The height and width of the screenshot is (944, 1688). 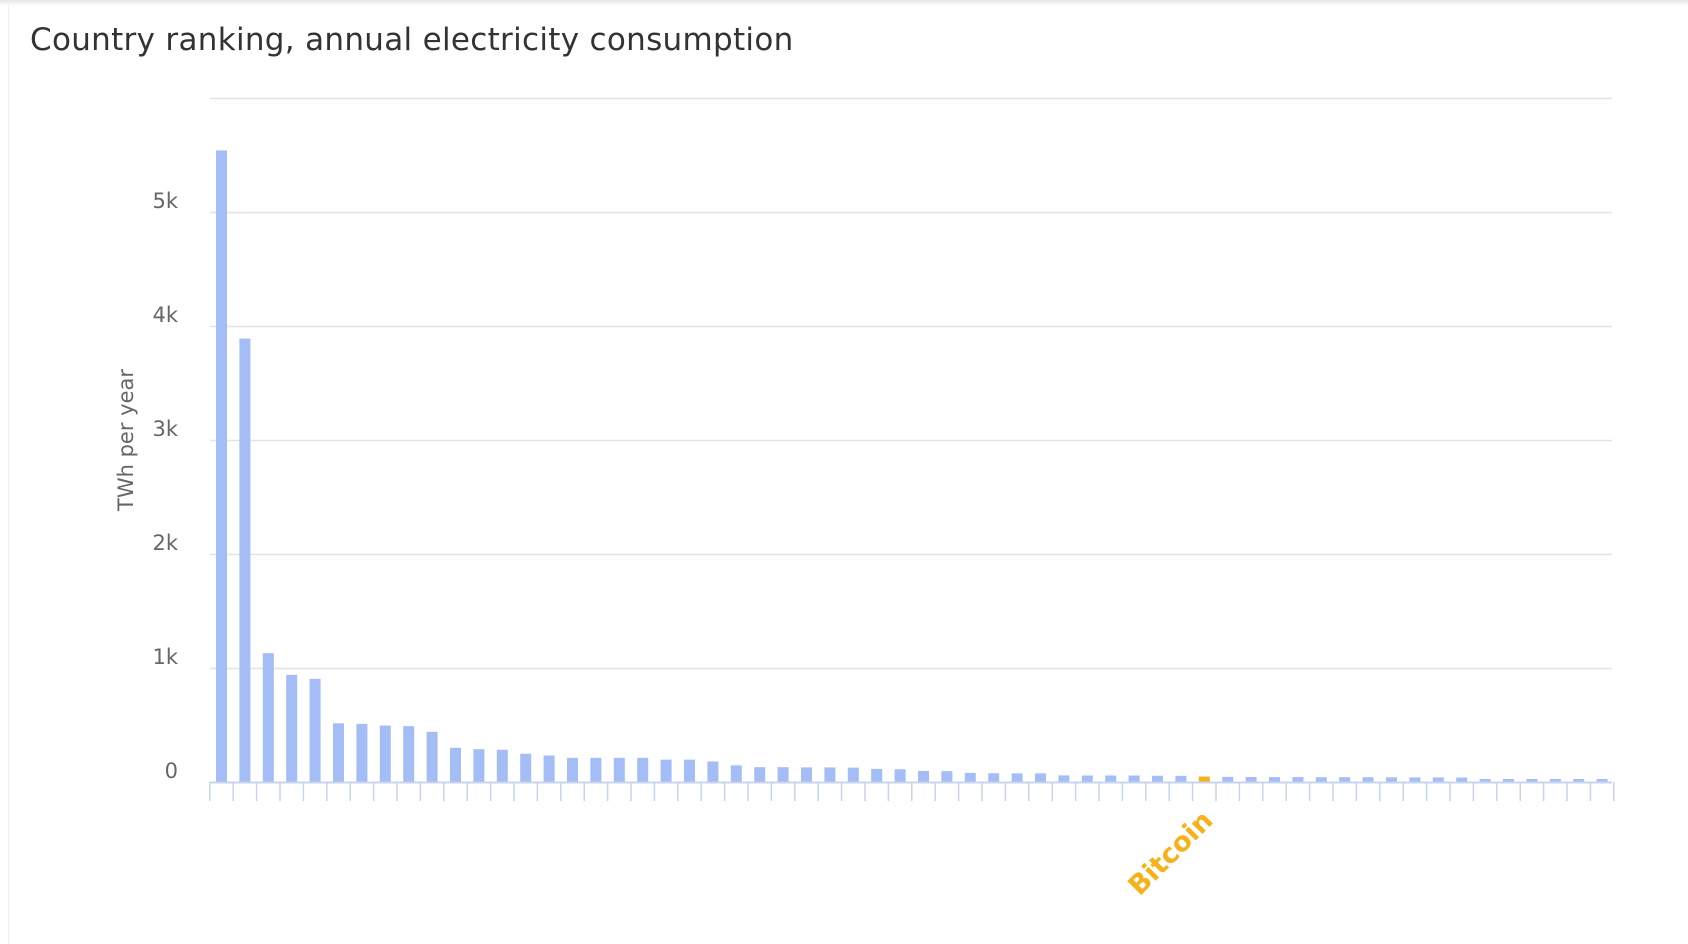 What do you see at coordinates (1171, 853) in the screenshot?
I see `highlight-label: Bitcoin` at bounding box center [1171, 853].